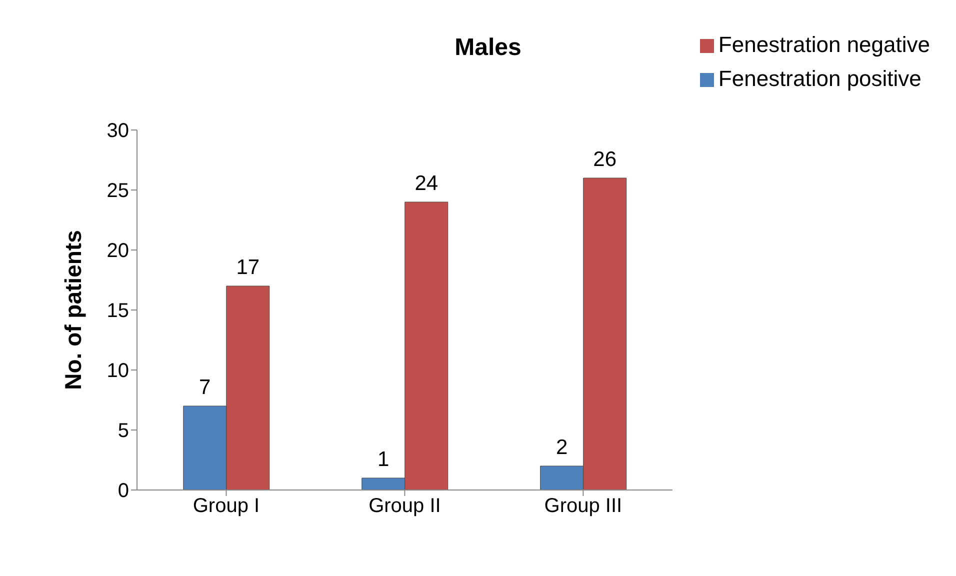 This screenshot has height=576, width=956. I want to click on y-axis-title: No. of patients, so click(73, 310).